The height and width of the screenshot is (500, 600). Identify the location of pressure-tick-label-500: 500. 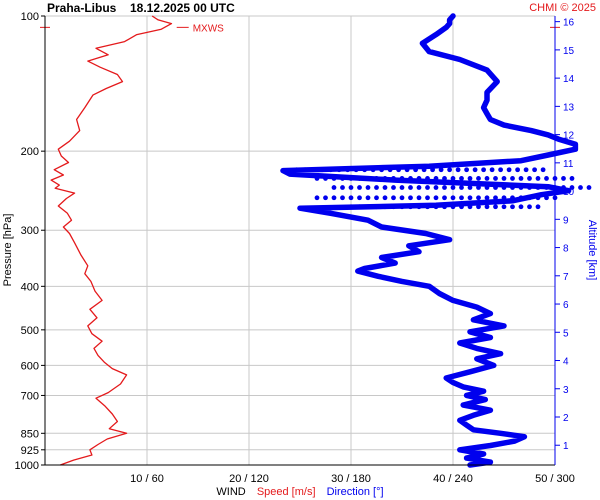
(30, 331).